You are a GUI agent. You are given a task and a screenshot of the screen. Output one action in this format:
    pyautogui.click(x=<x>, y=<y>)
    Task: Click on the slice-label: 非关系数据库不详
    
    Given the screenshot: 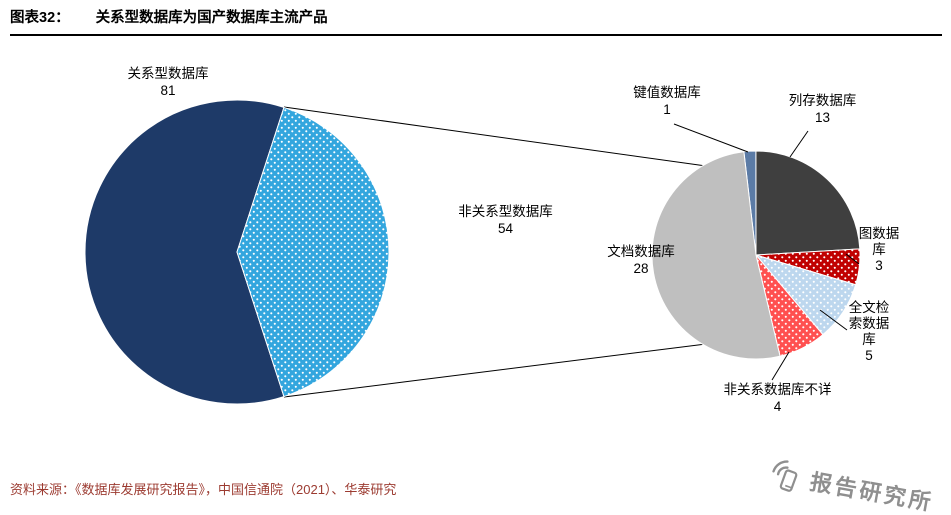 What is the action you would take?
    pyautogui.click(x=777, y=389)
    